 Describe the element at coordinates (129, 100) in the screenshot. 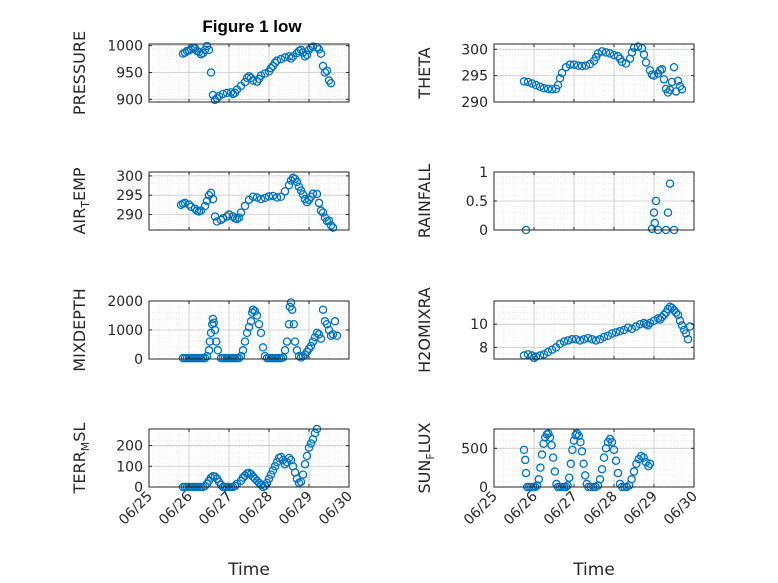

I see `ytick-label: 900` at that location.